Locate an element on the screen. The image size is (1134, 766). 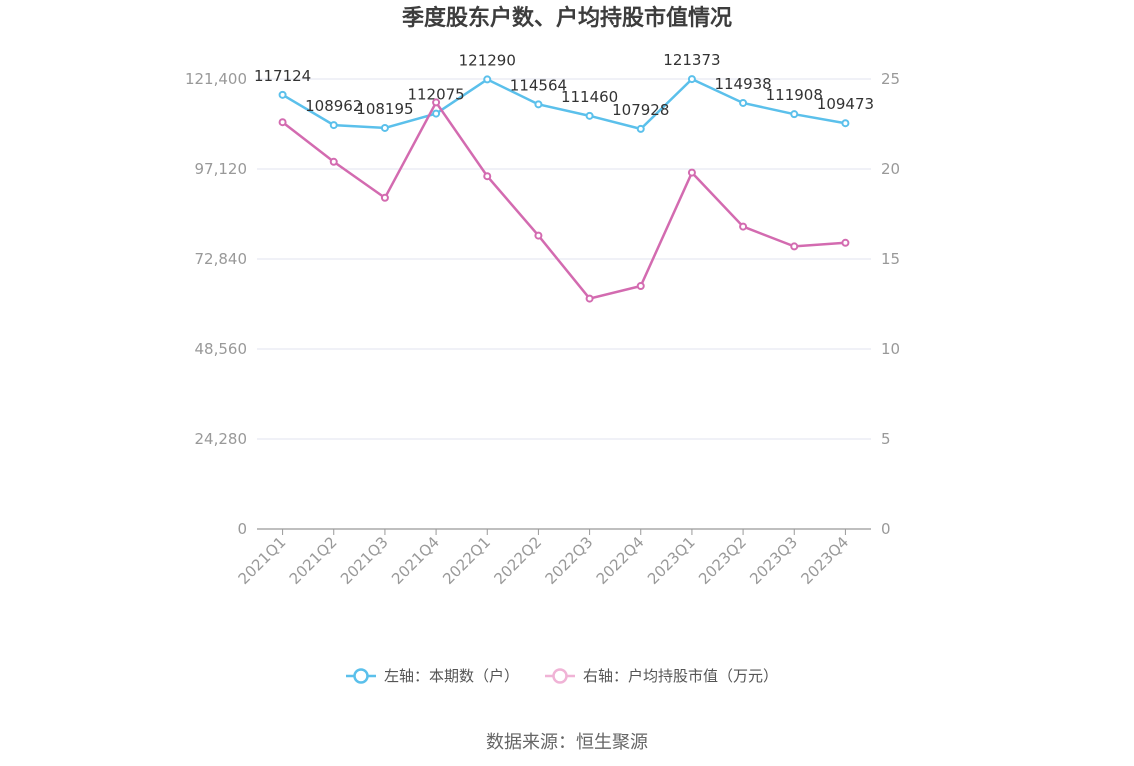
series-market-value is located at coordinates (564, 200).